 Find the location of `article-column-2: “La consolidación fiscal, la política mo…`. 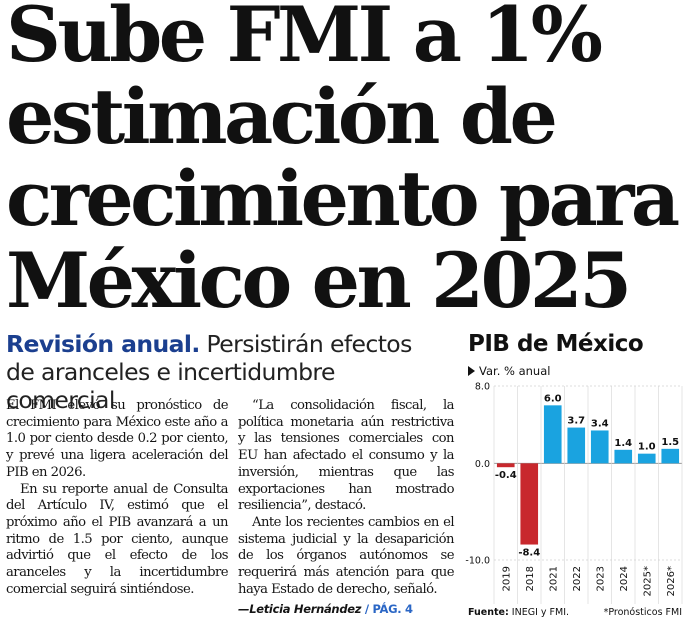

article-column-2: “La consolidación fiscal, la política mo… is located at coordinates (346, 508).